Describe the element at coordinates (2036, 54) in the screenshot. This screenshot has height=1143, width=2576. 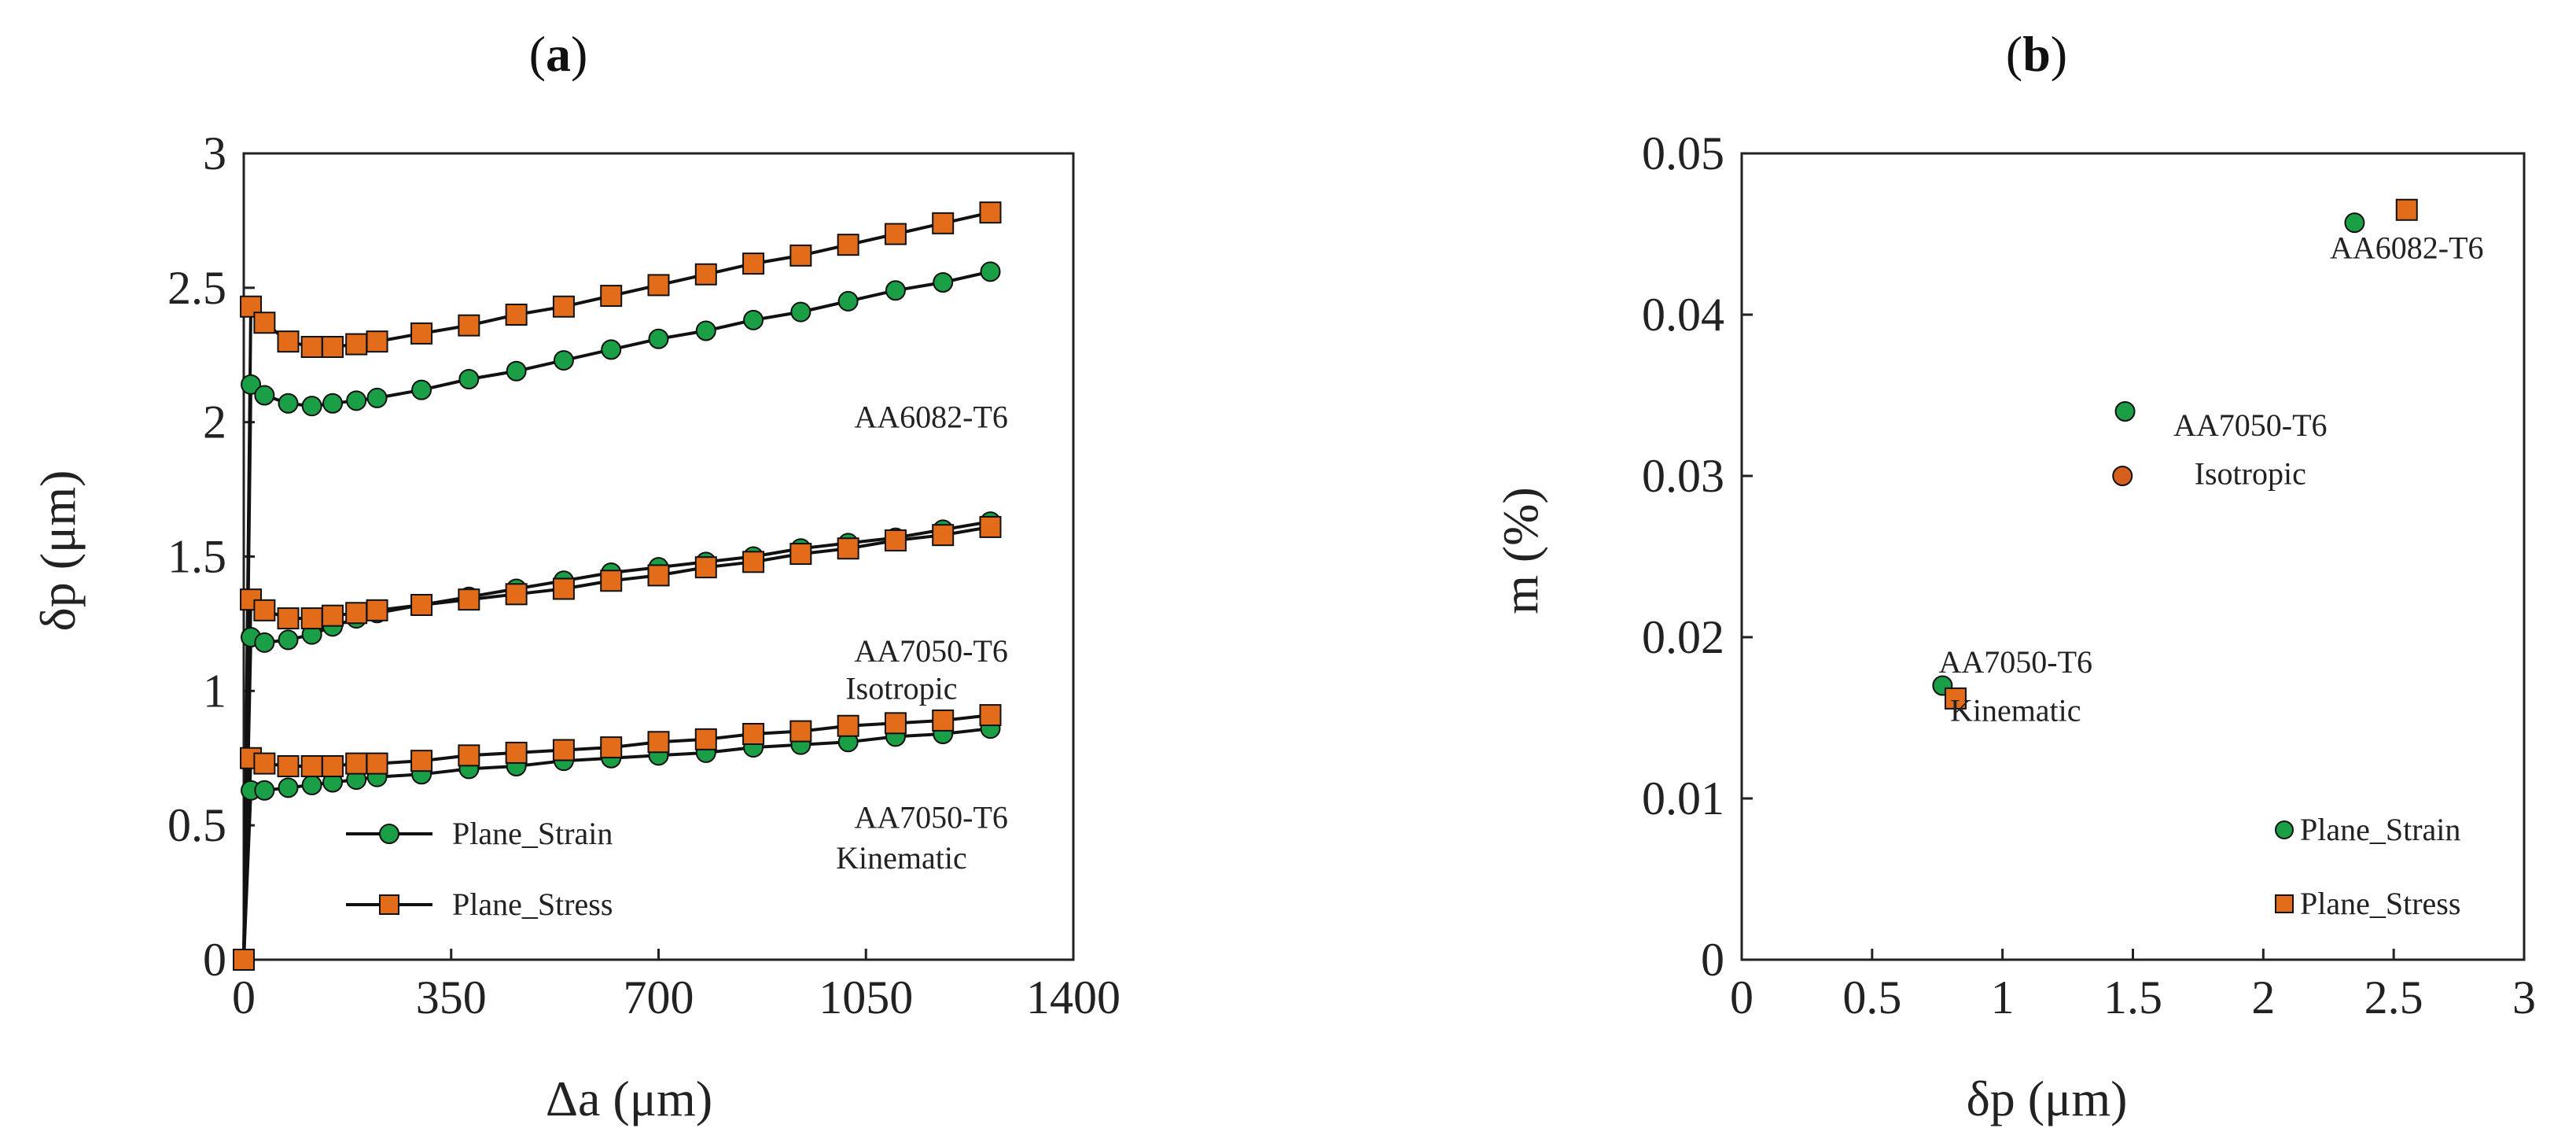
I see `panel-b-label: (b)` at that location.